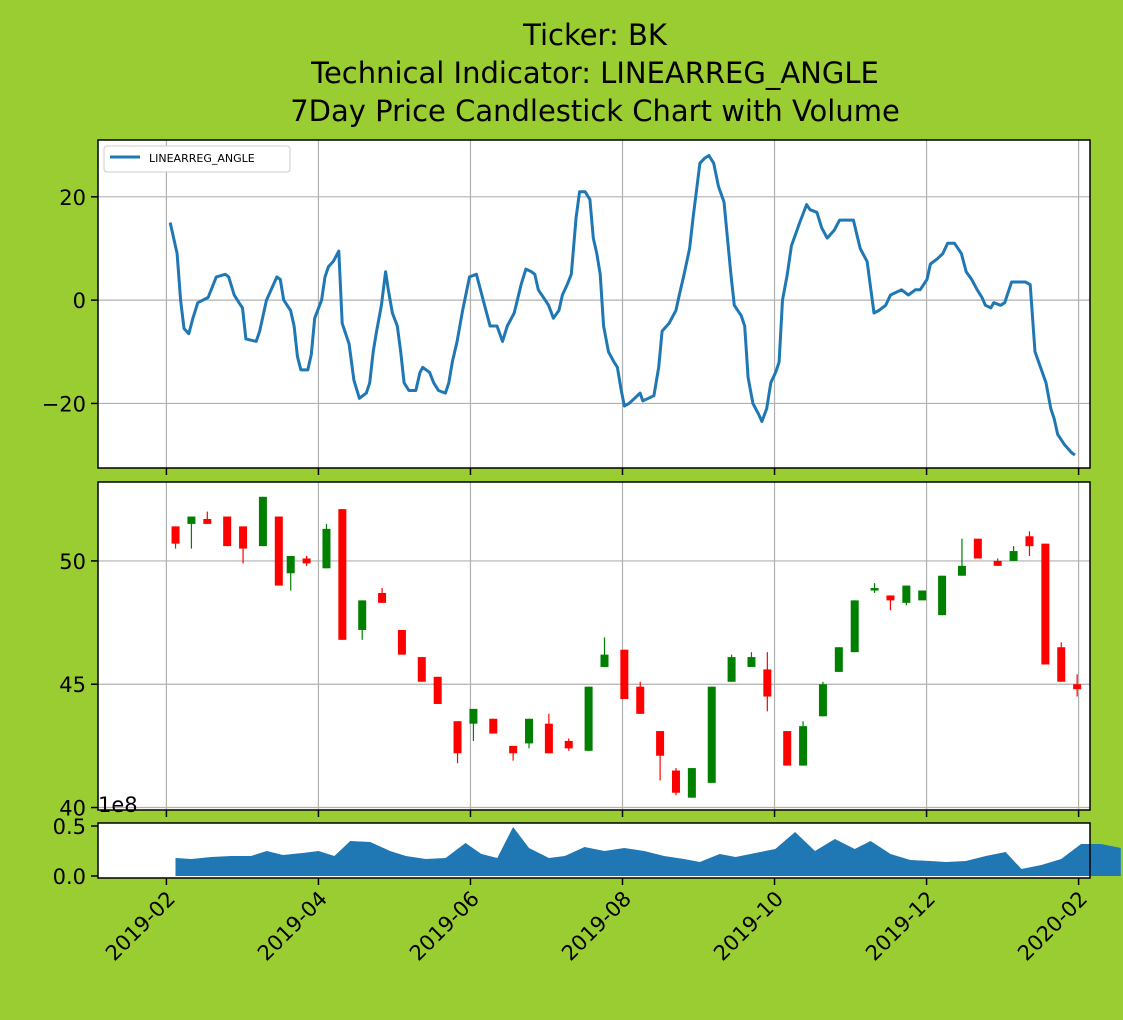 The height and width of the screenshot is (1020, 1123). Describe the element at coordinates (72, 198) in the screenshot. I see `indicator-y-tick-label-2: 20` at that location.